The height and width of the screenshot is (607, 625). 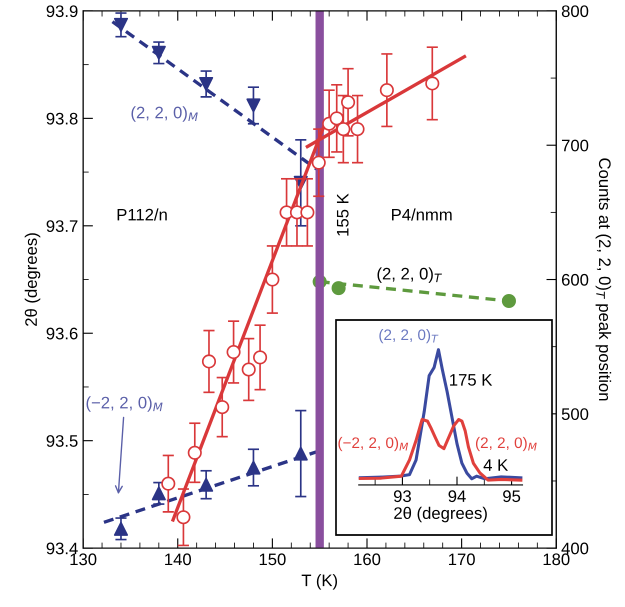 I want to click on x-axis-title: T (K), so click(x=320, y=582).